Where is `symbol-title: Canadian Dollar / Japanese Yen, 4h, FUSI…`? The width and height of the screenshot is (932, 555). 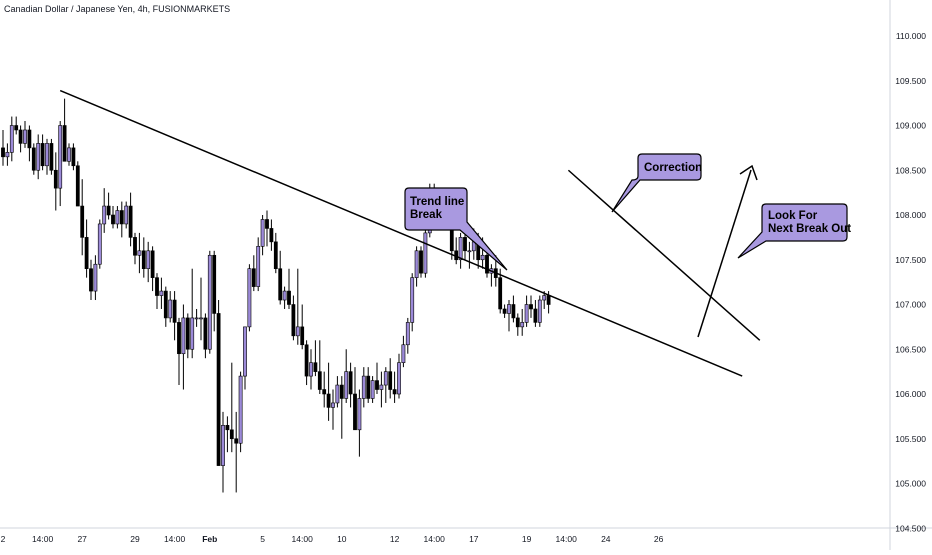 symbol-title: Canadian Dollar / Japanese Yen, 4h, FUSI… is located at coordinates (117, 9).